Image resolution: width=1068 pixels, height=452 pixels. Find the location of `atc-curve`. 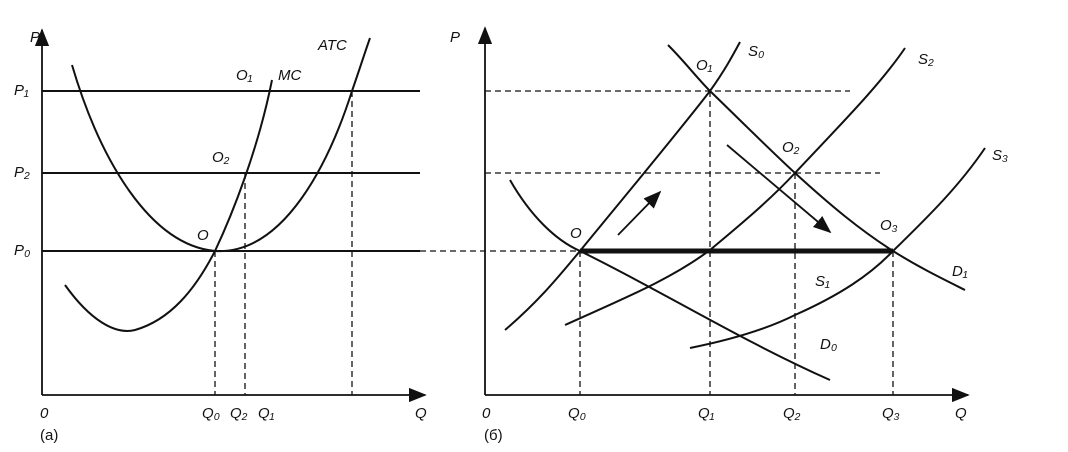

atc-curve is located at coordinates (221, 145).